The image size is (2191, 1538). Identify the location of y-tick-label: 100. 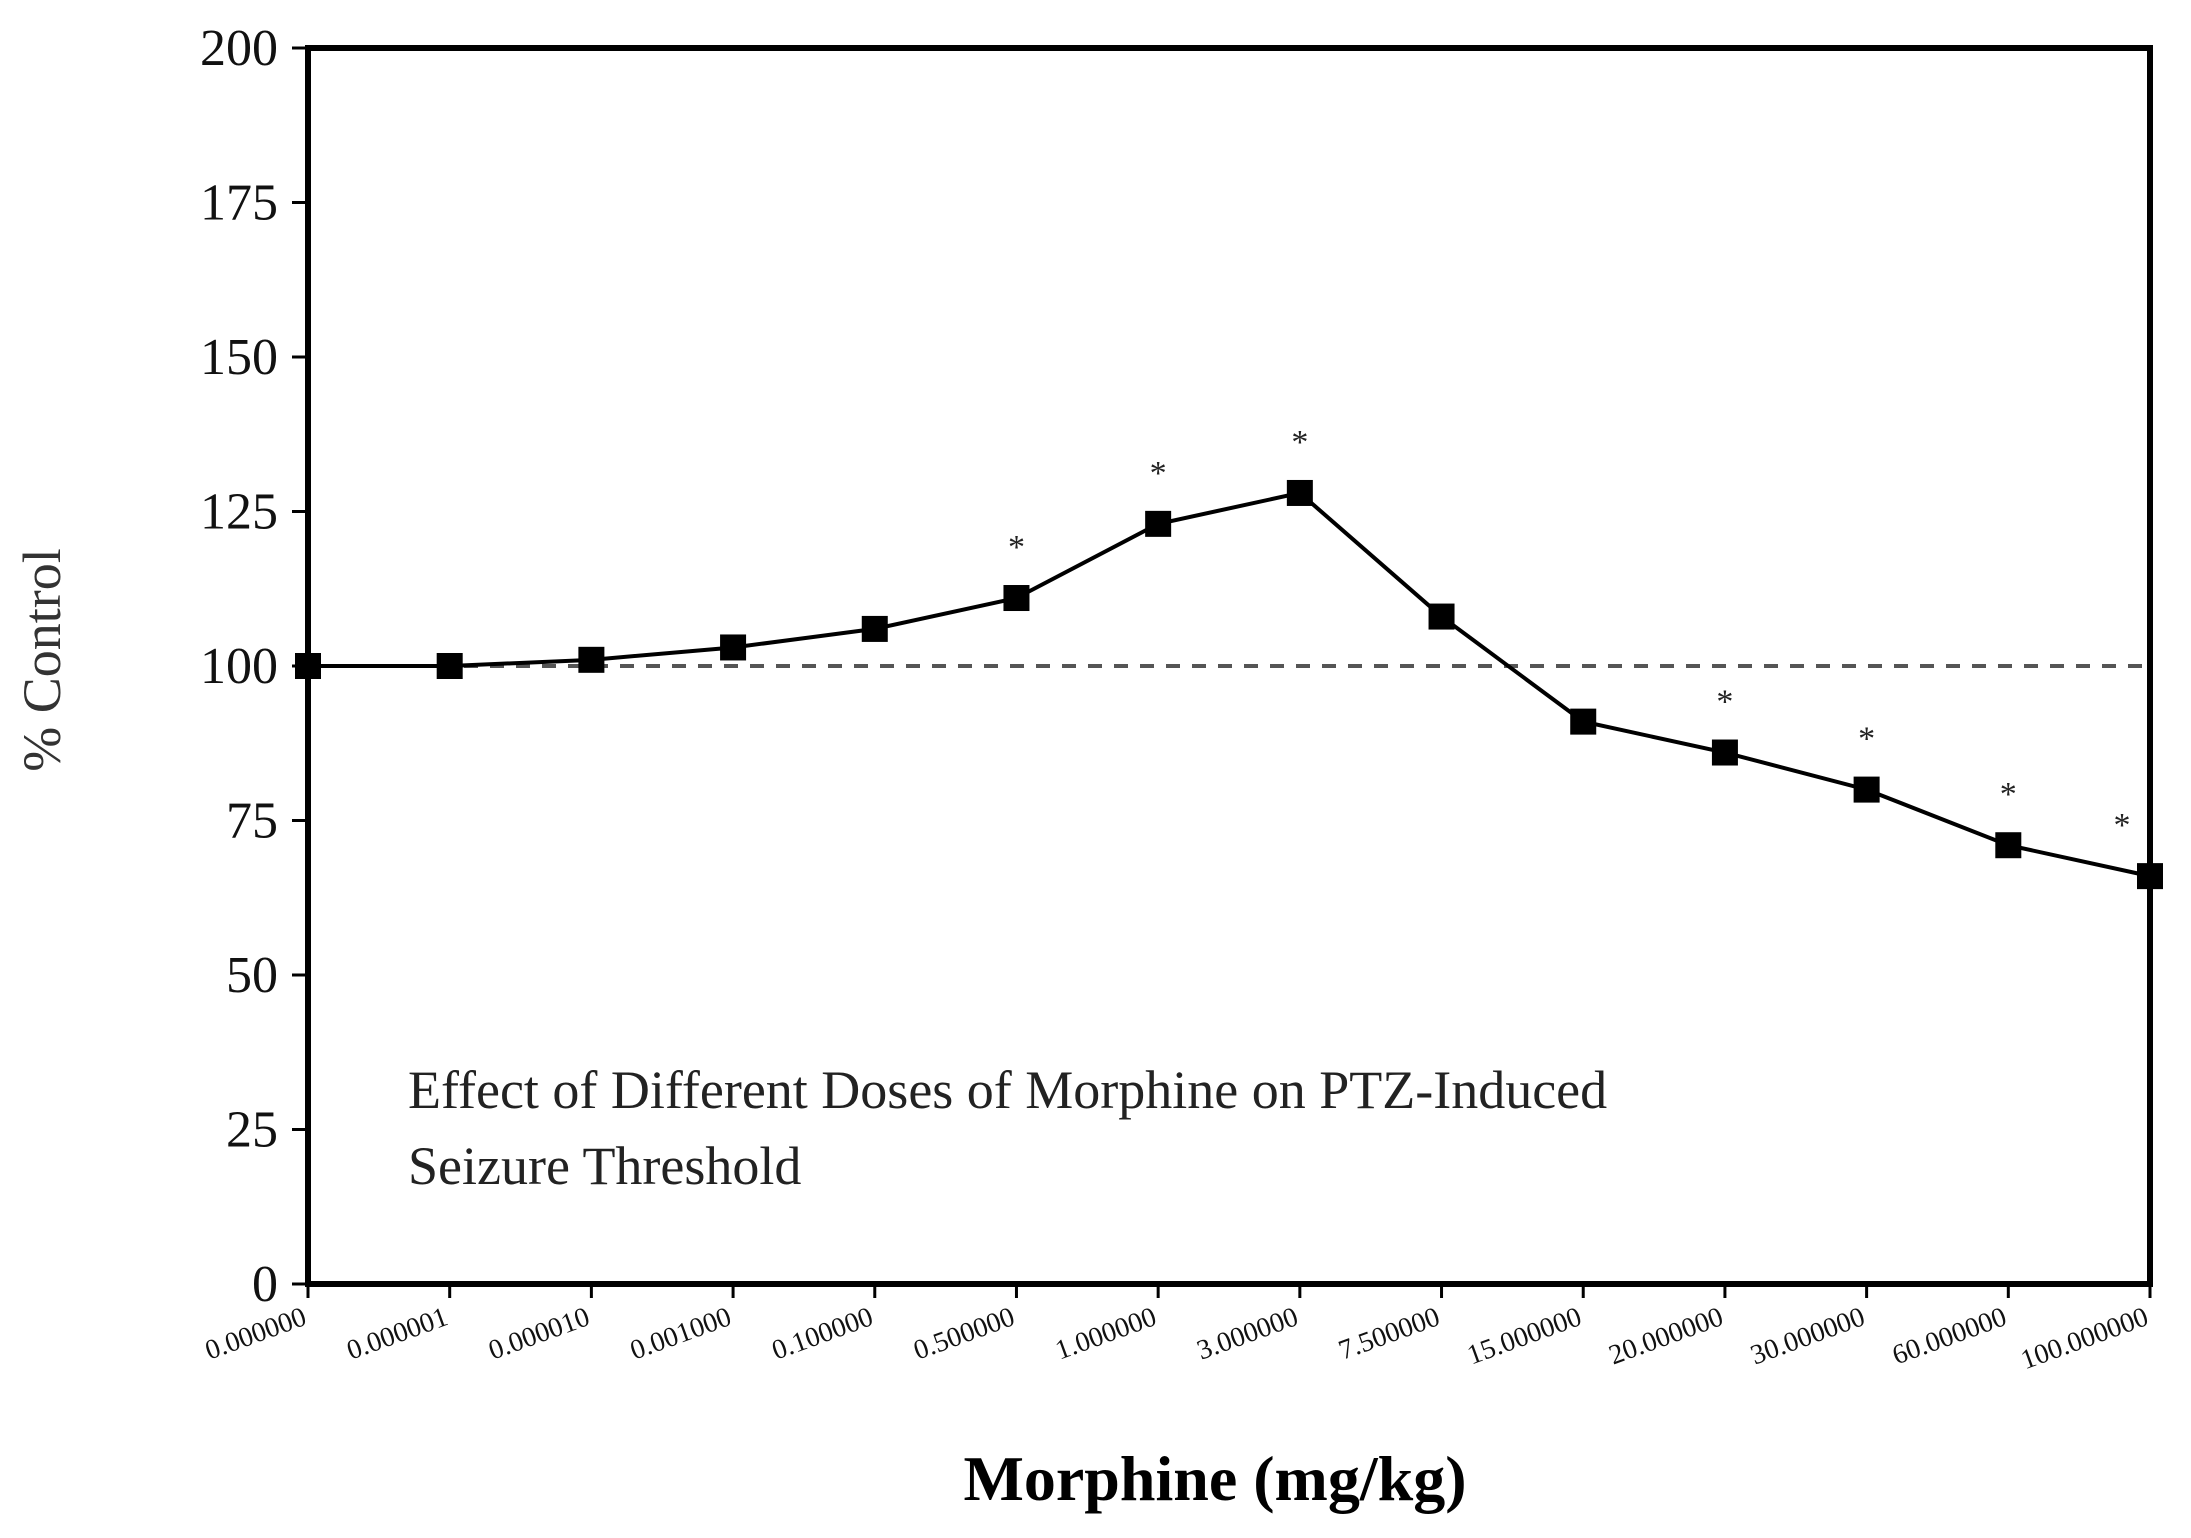
(239, 666).